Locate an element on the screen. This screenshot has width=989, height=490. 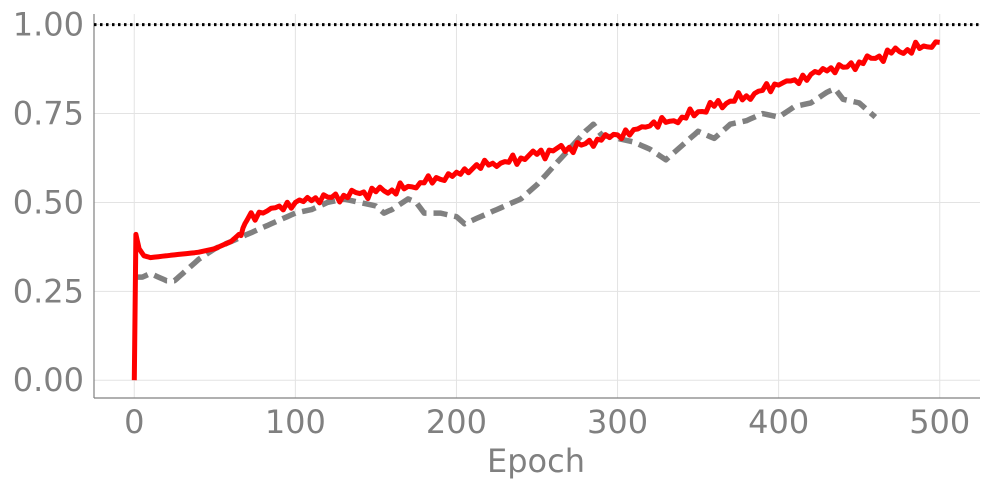
x-tick-label: 200 is located at coordinates (456, 422).